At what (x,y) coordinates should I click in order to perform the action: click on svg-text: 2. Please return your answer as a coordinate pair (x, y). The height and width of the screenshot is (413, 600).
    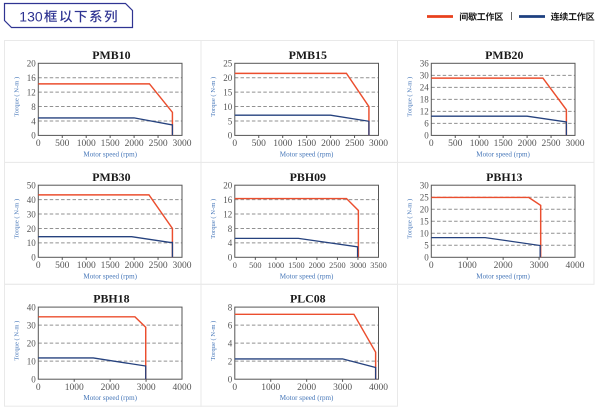
    Looking at the image, I should click on (230, 361).